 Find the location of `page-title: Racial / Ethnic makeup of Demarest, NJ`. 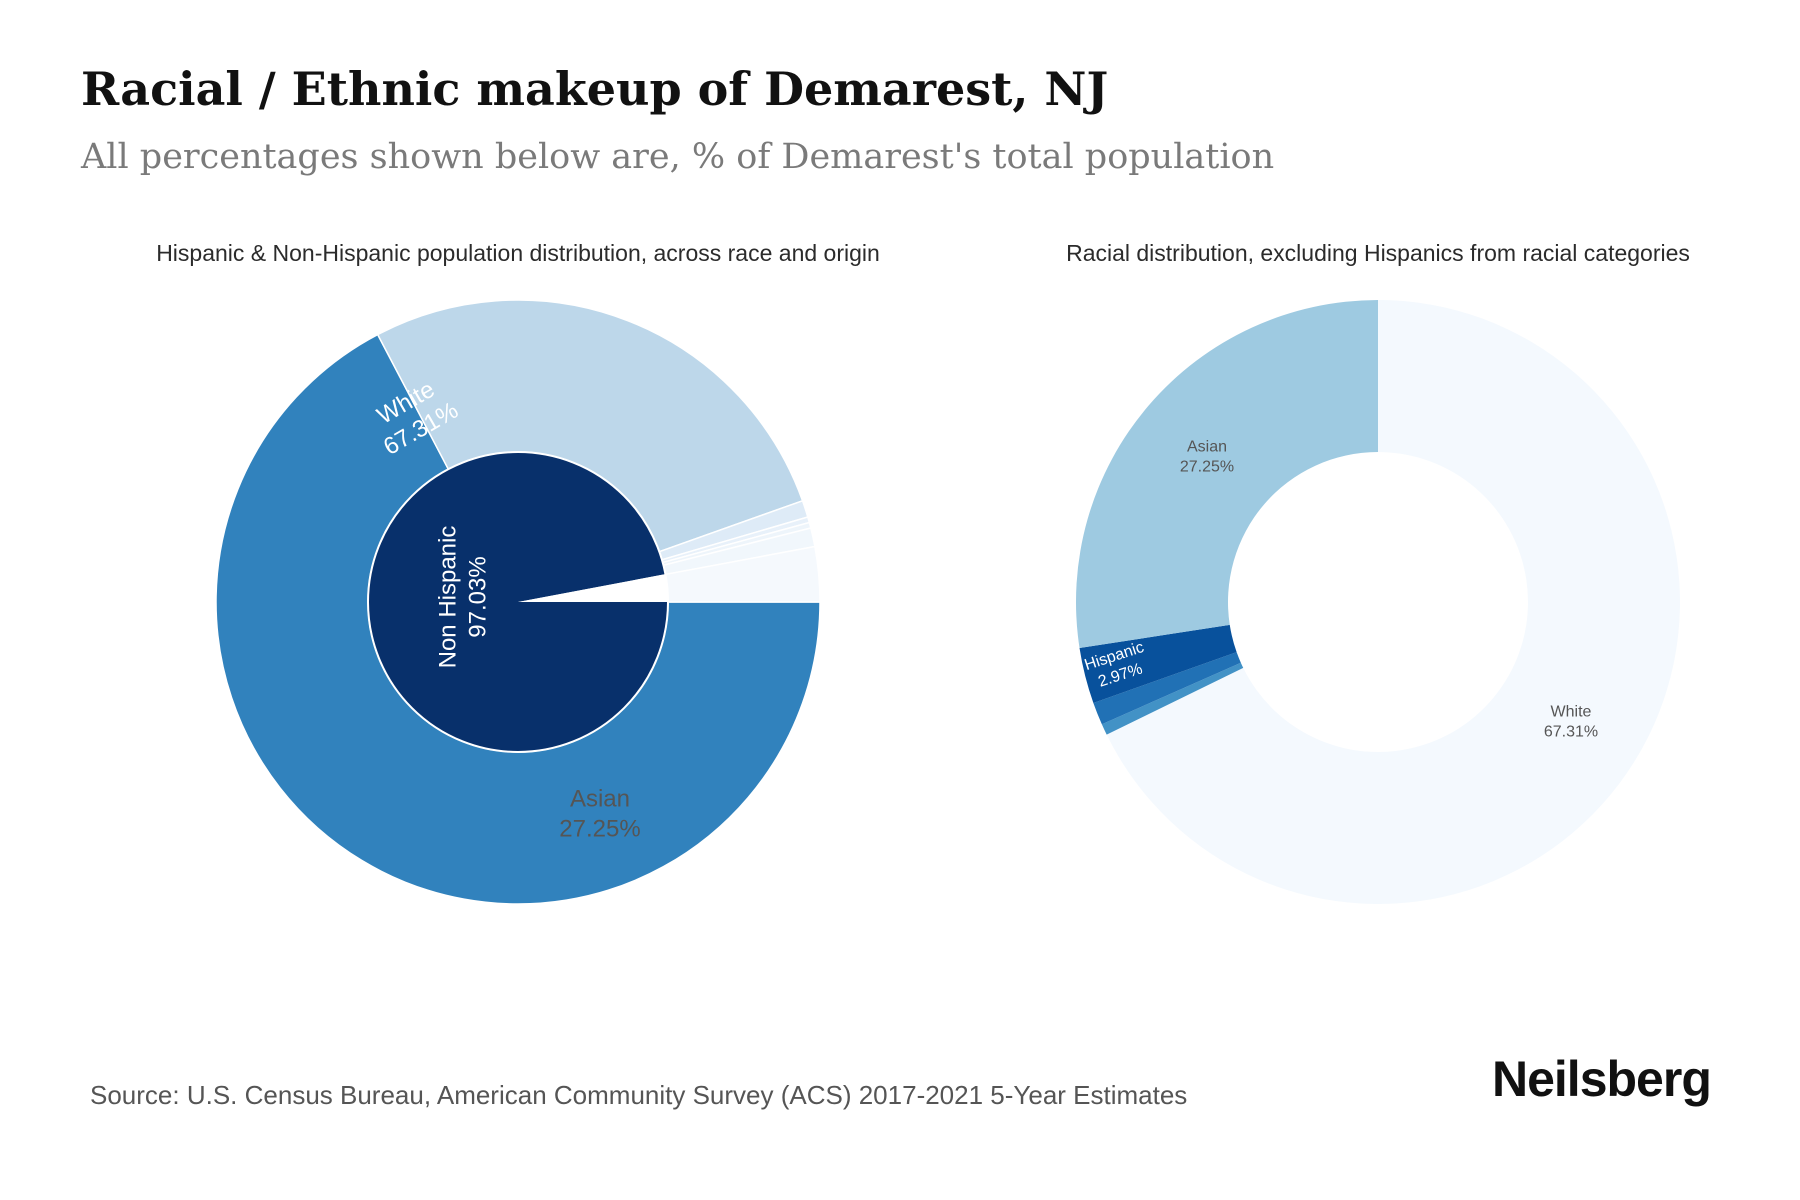

page-title: Racial / Ethnic makeup of Demarest, NJ is located at coordinates (595, 89).